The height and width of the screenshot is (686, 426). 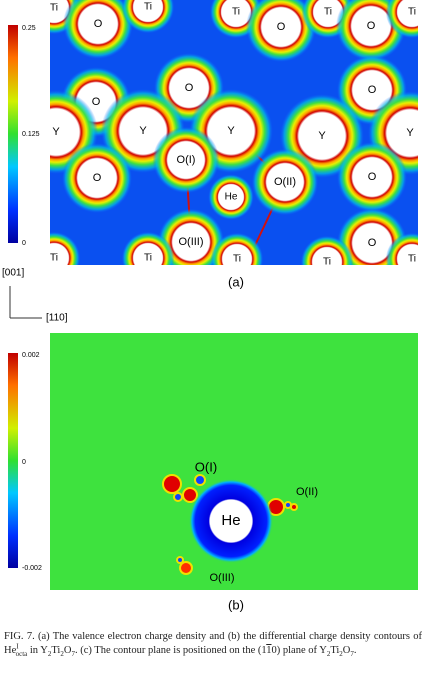 What do you see at coordinates (31, 134) in the screenshot?
I see `colorbar-tick-label: 0.125` at bounding box center [31, 134].